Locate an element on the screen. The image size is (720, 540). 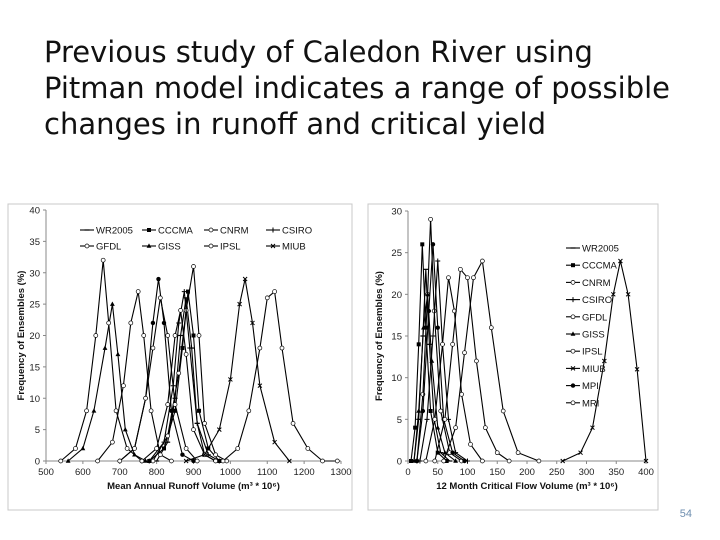
series-csiro is located at coordinates (184, 376).